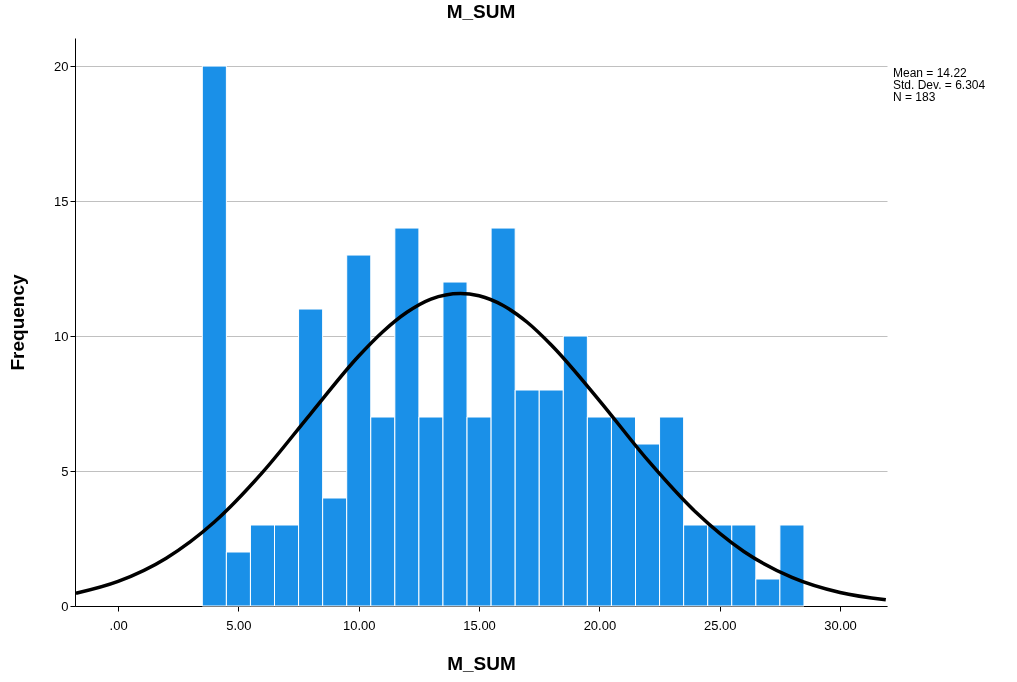 Image resolution: width=1017 pixels, height=682 pixels. I want to click on y-tick-label: 20, so click(61, 66).